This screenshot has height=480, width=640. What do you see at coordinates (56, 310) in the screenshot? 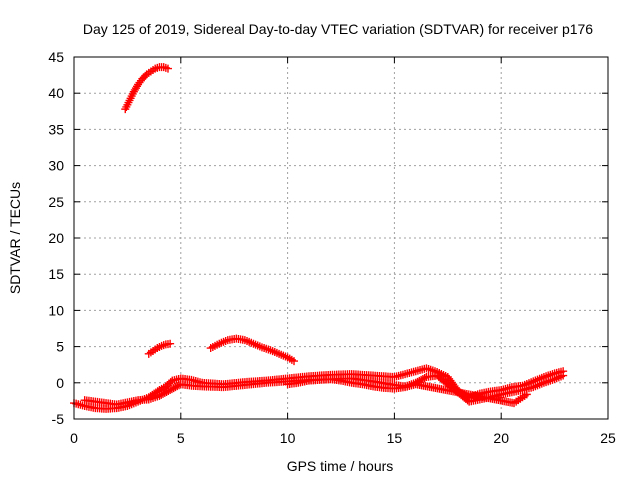
I see `y-tick-label: 10` at bounding box center [56, 310].